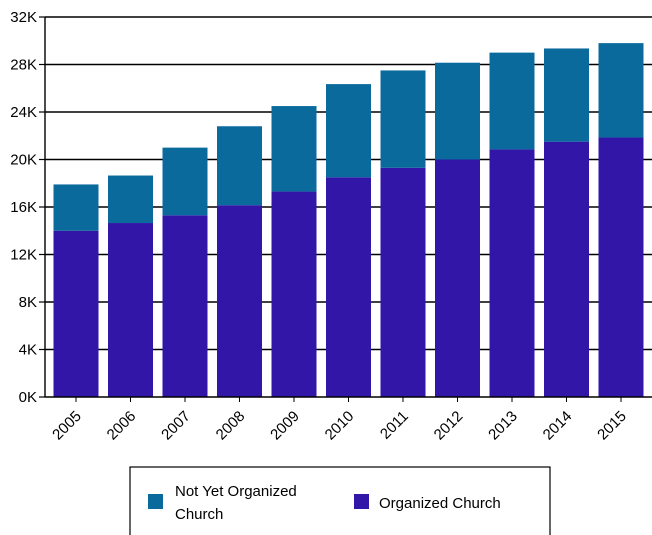 Image resolution: width=652 pixels, height=535 pixels. What do you see at coordinates (621, 267) in the screenshot?
I see `bar-organized-2015` at bounding box center [621, 267].